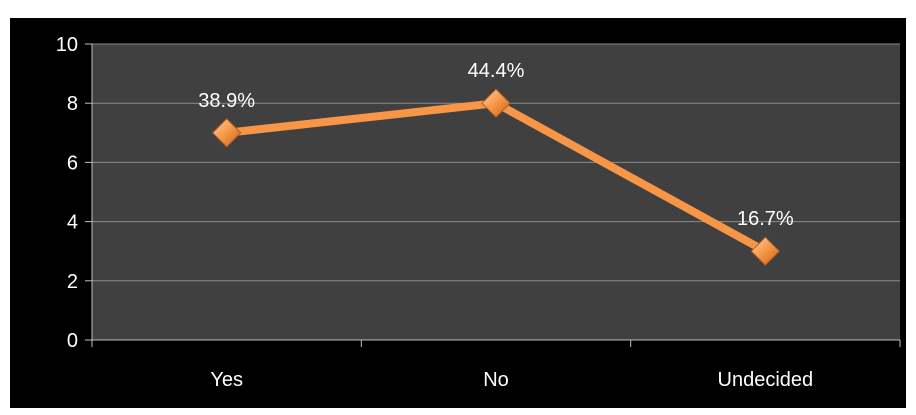  What do you see at coordinates (72, 341) in the screenshot?
I see `y-tick-label: 0` at bounding box center [72, 341].